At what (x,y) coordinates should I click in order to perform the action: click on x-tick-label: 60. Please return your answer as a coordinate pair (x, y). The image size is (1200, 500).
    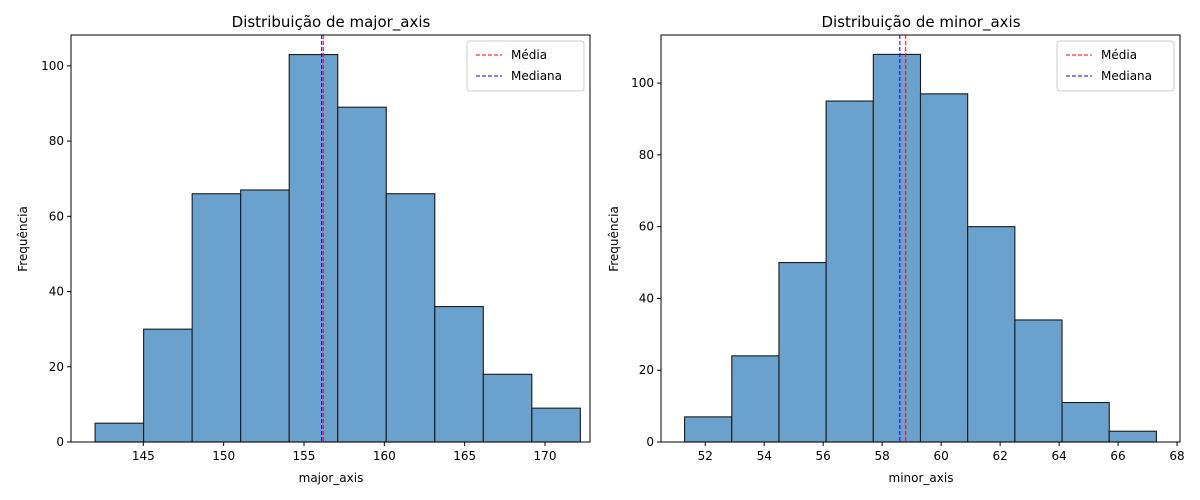
    Looking at the image, I should click on (941, 456).